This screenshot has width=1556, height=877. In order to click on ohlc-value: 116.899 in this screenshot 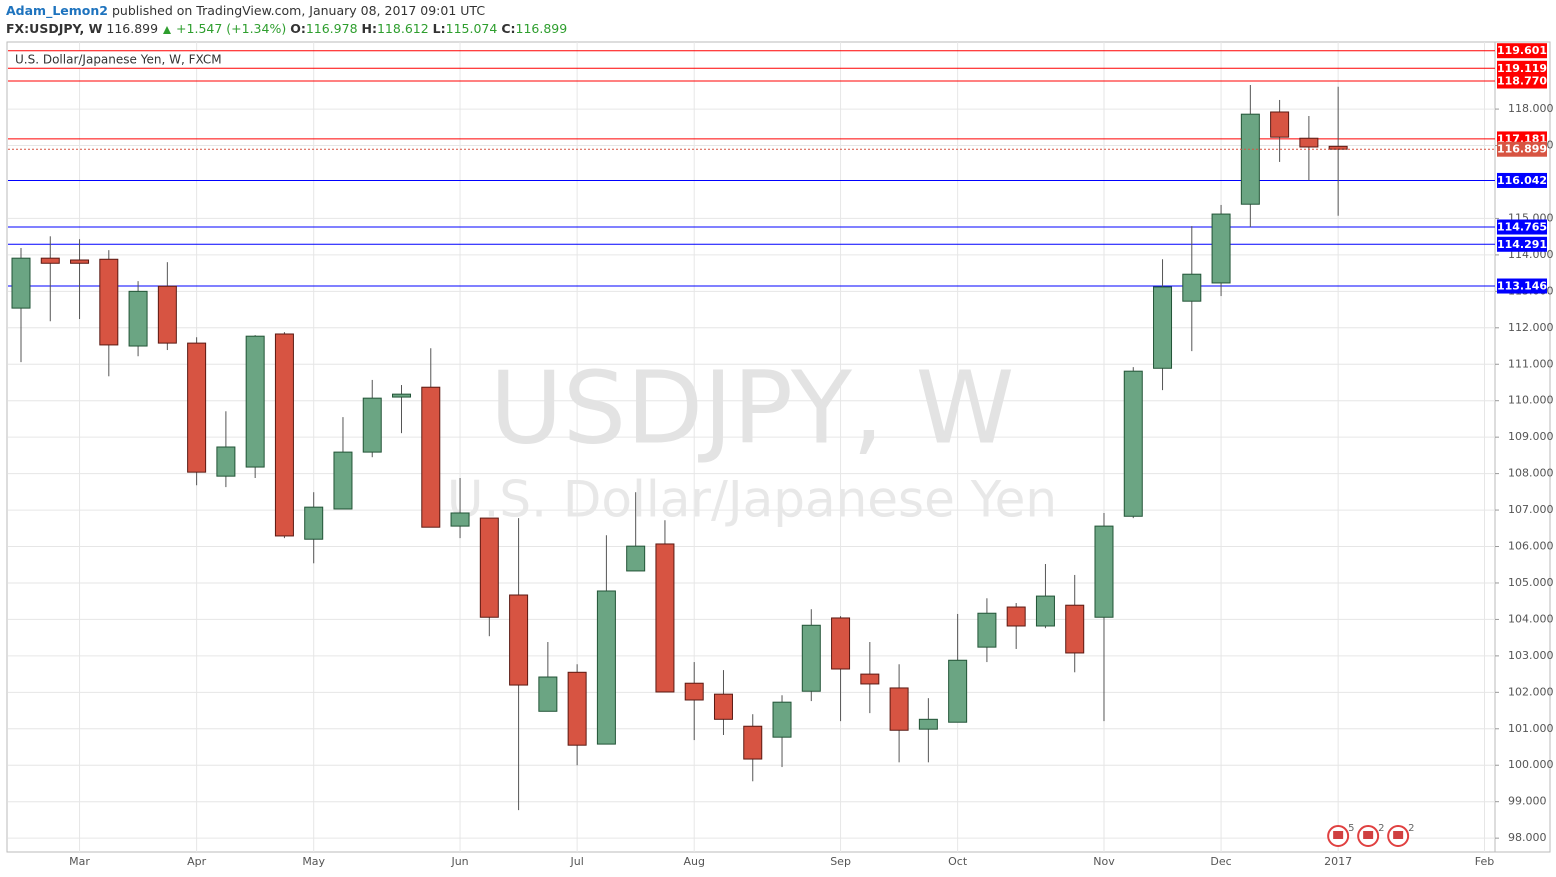, I will do `click(541, 28)`.